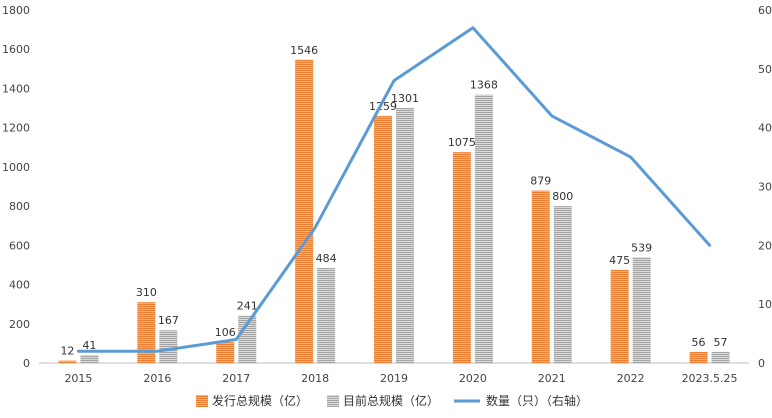 This screenshot has width=772, height=418. I want to click on bar-data-label: 1259, so click(383, 106).